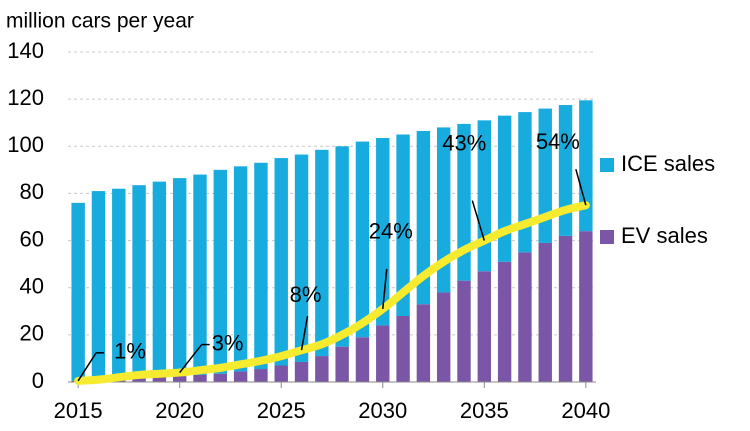  What do you see at coordinates (464, 142) in the screenshot?
I see `annotation: 43%` at bounding box center [464, 142].